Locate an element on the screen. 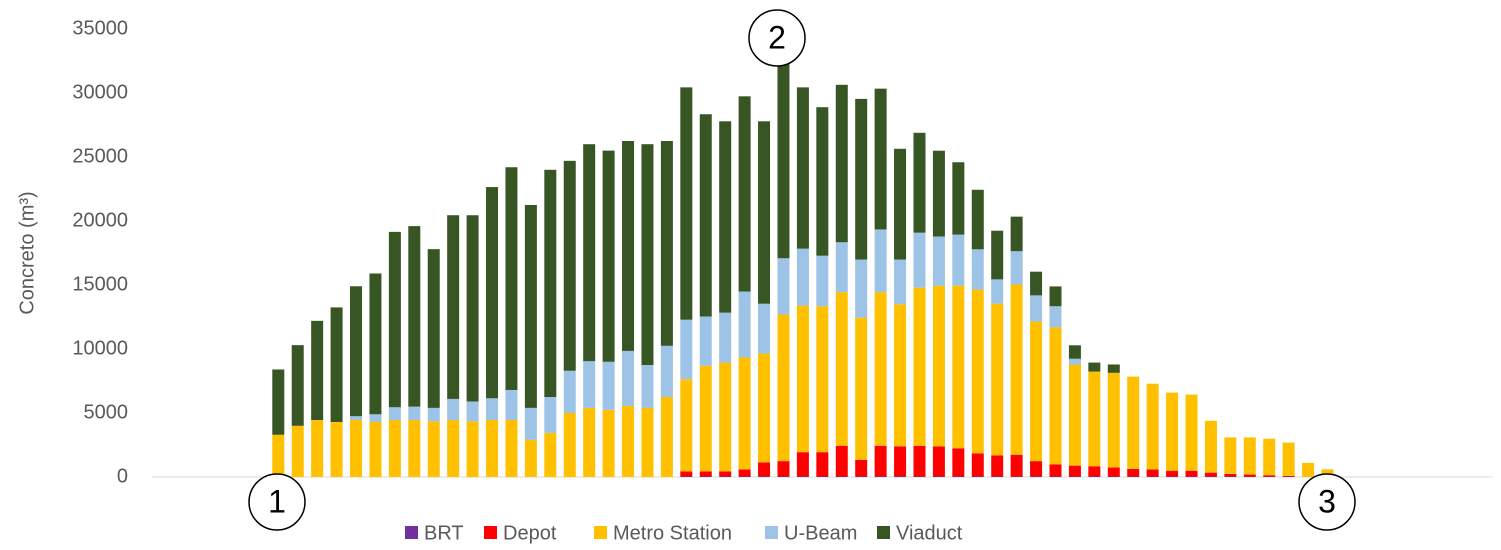 The width and height of the screenshot is (1501, 550). legend-label: U-Beam is located at coordinates (820, 533).